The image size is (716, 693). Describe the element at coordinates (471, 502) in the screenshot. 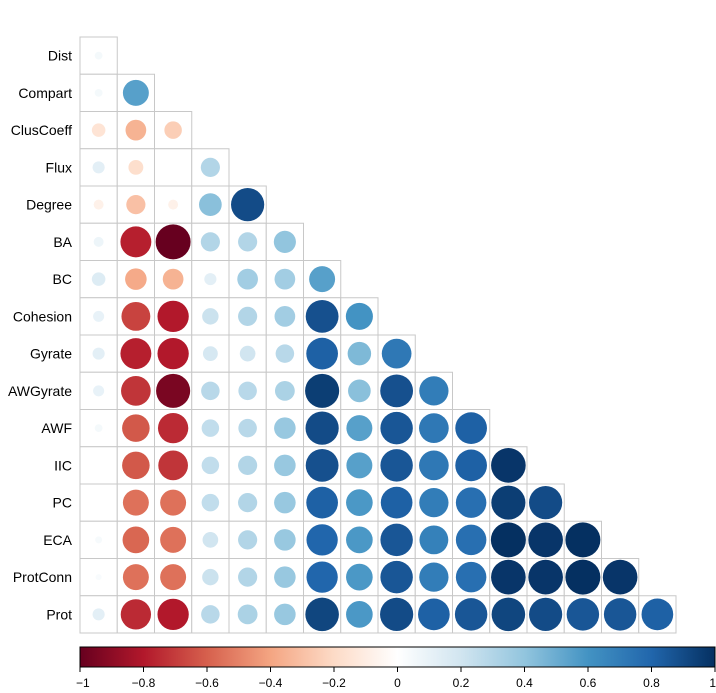

I see `corr-circle-pc-awf` at that location.